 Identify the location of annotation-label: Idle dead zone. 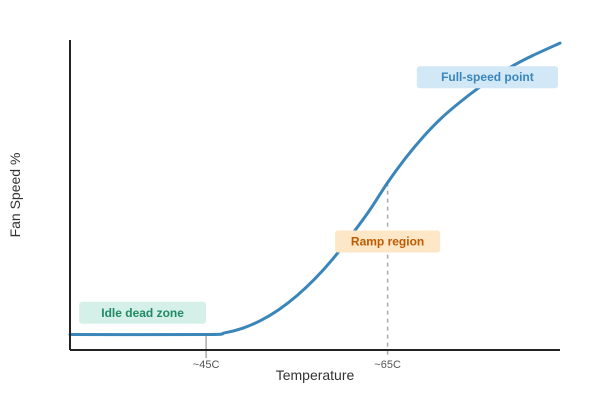
(142, 313).